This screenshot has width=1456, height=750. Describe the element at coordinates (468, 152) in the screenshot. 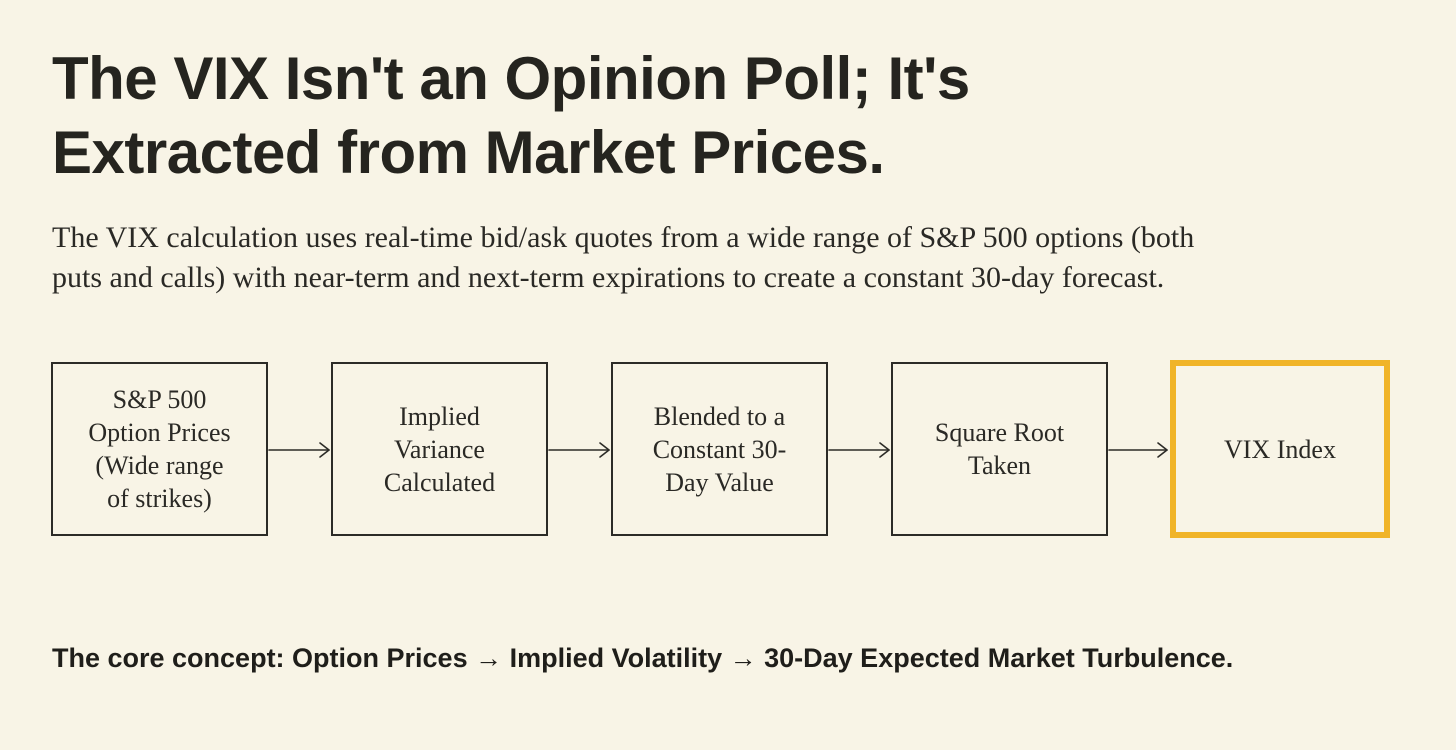

I see `title-line-2: Extracted from Market Prices.` at that location.